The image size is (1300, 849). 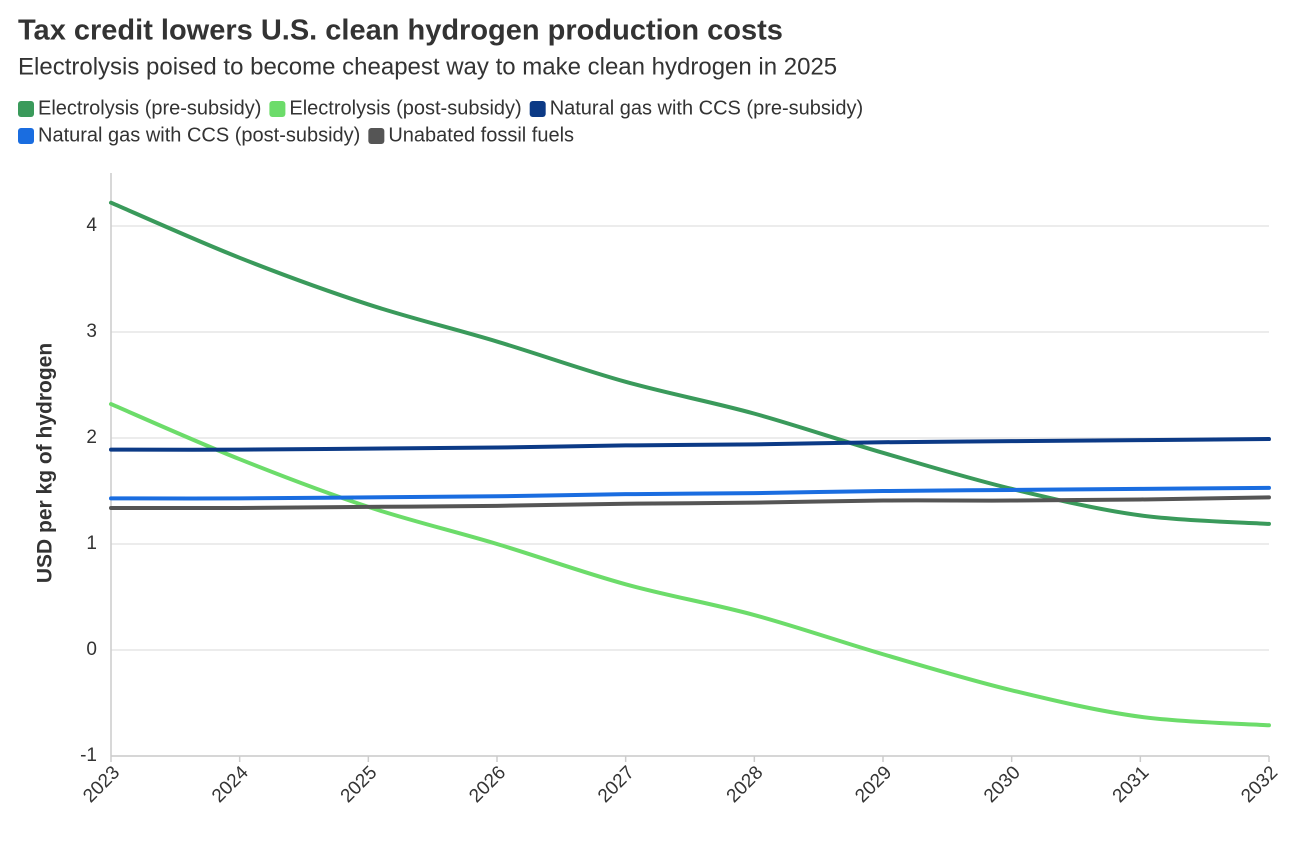 I want to click on x-tick-label: 2030, so click(x=1002, y=784).